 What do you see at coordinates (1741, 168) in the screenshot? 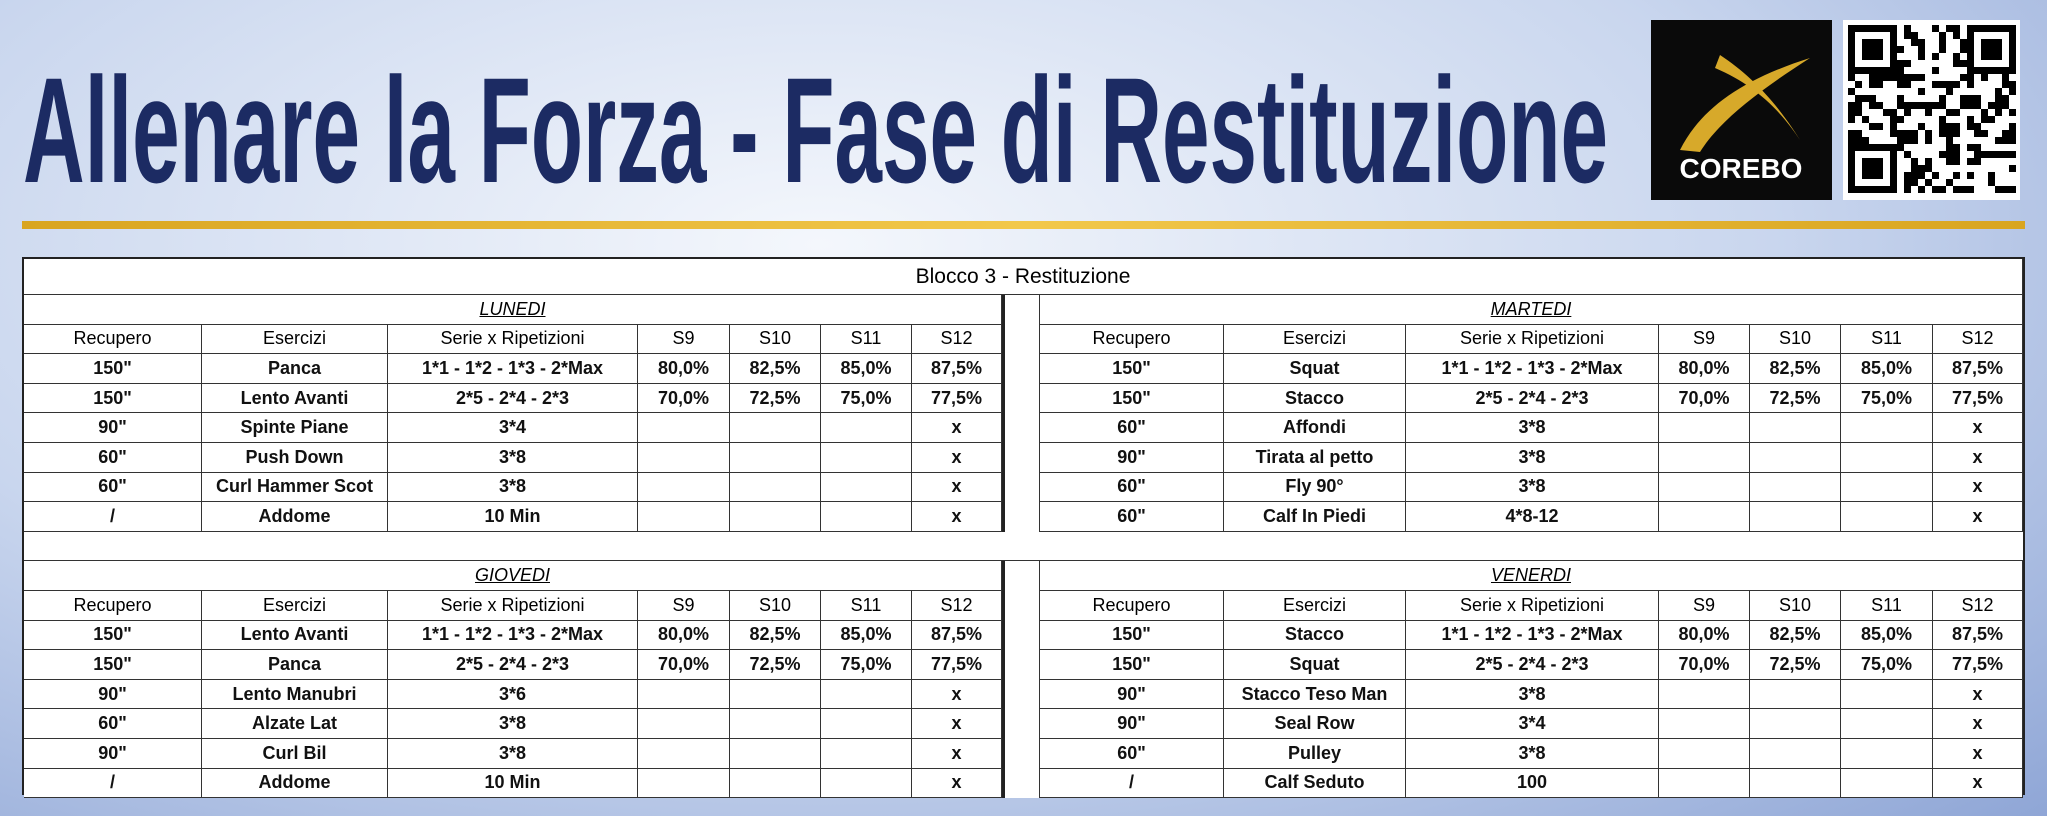
I see `logo-text: COREBO` at bounding box center [1741, 168].